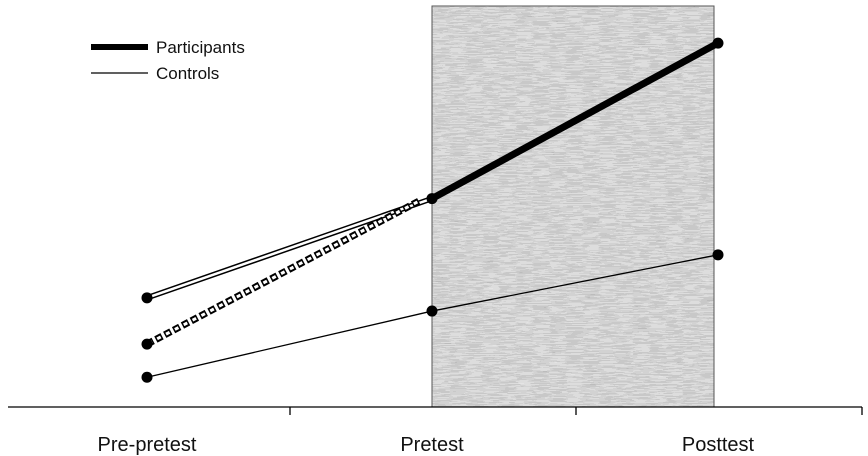 The image size is (868, 456). I want to click on x-tick-label: Pre-pretest, so click(147, 445).